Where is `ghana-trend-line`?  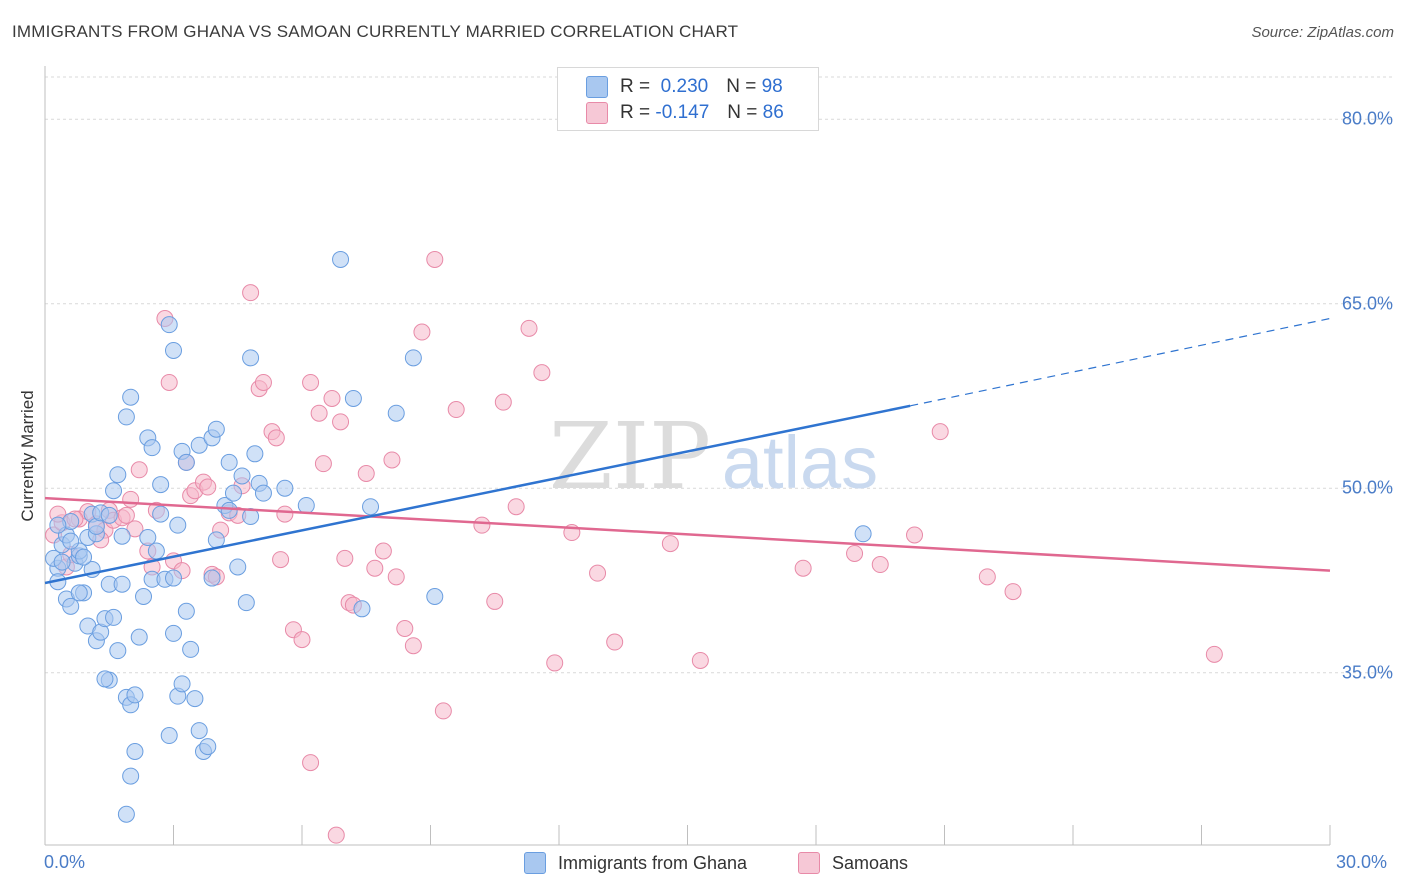
ghana-trend-line is located at coordinates (477, 494).